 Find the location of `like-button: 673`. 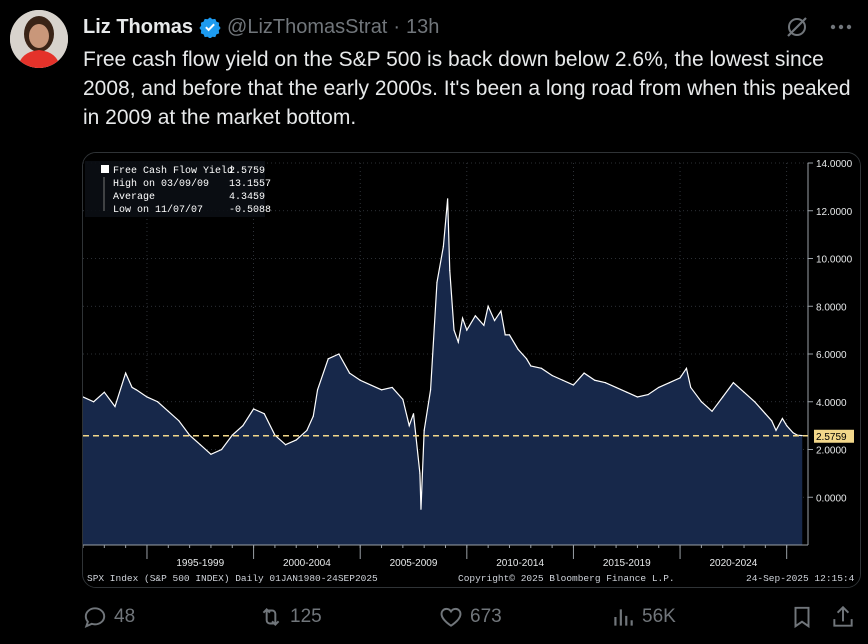

like-button: 673 is located at coordinates (470, 617).